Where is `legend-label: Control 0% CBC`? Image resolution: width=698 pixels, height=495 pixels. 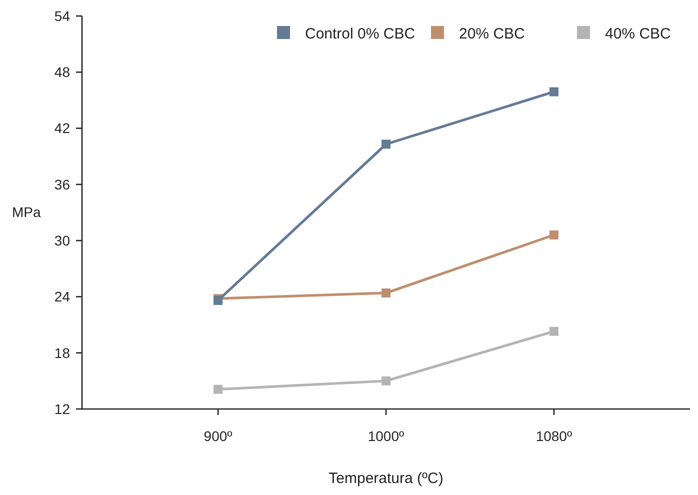 legend-label: Control 0% CBC is located at coordinates (360, 33).